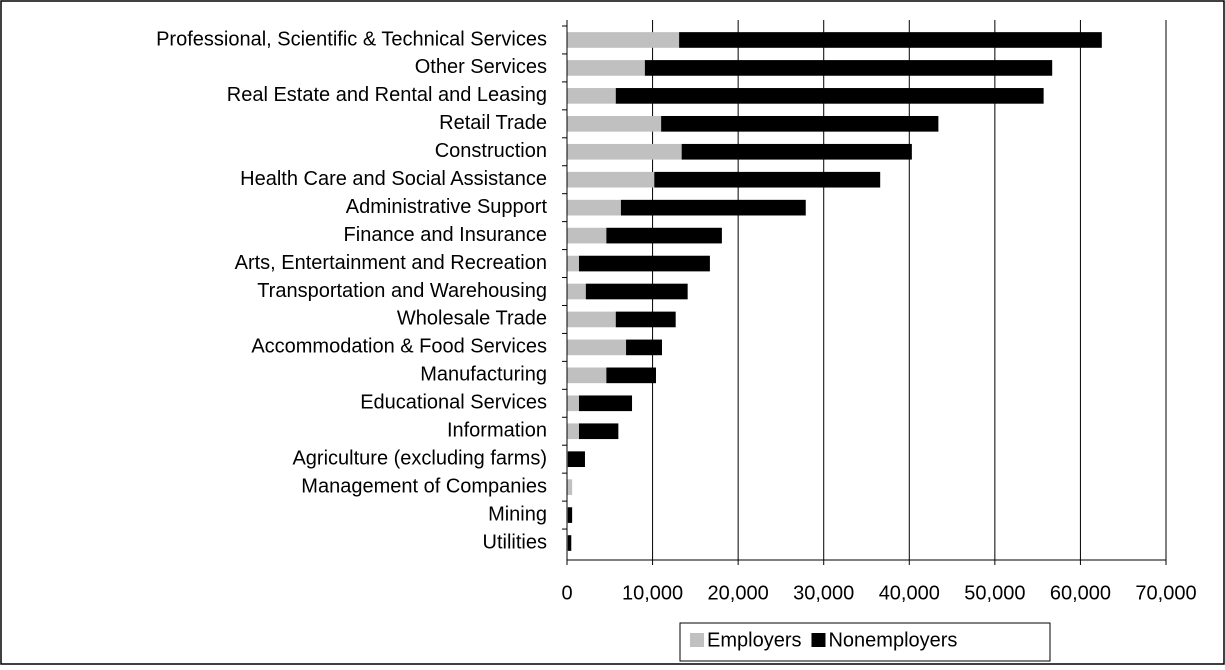 Image resolution: width=1225 pixels, height=670 pixels. What do you see at coordinates (387, 95) in the screenshot?
I see `y-tick-label: Real Estate and Rental and Leasing` at bounding box center [387, 95].